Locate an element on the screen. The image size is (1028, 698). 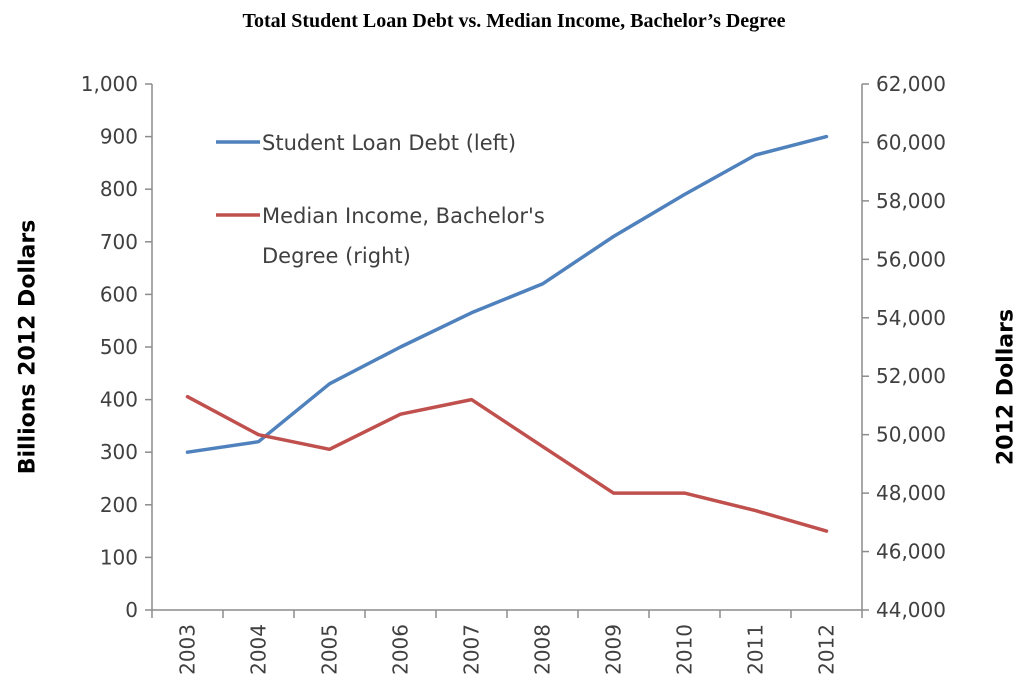
legend-label-income-line2: Degree (right) is located at coordinates (336, 256).